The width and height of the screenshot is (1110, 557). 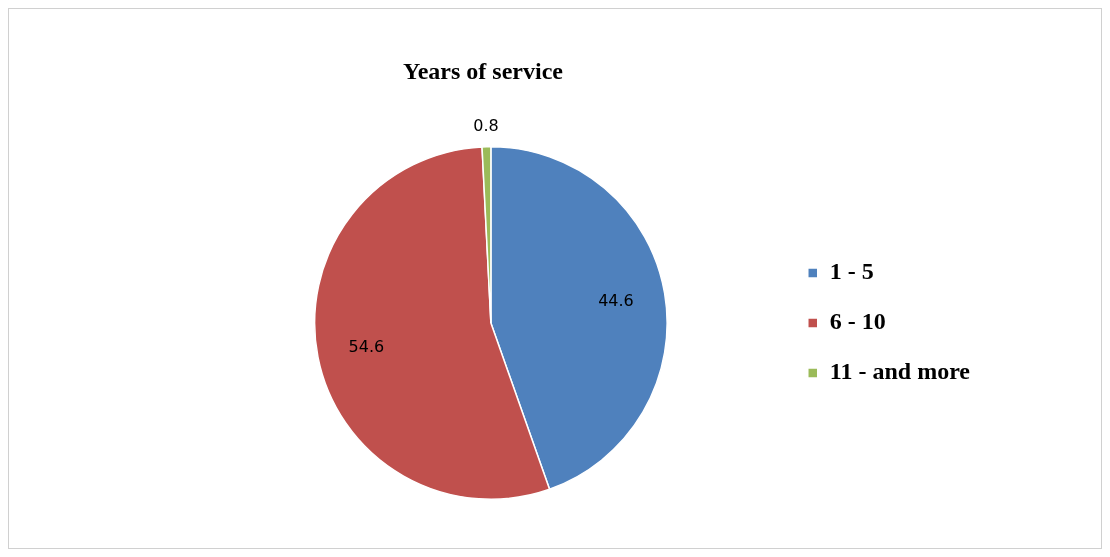 What do you see at coordinates (851, 271) in the screenshot?
I see `legend-label: 1 - 5` at bounding box center [851, 271].